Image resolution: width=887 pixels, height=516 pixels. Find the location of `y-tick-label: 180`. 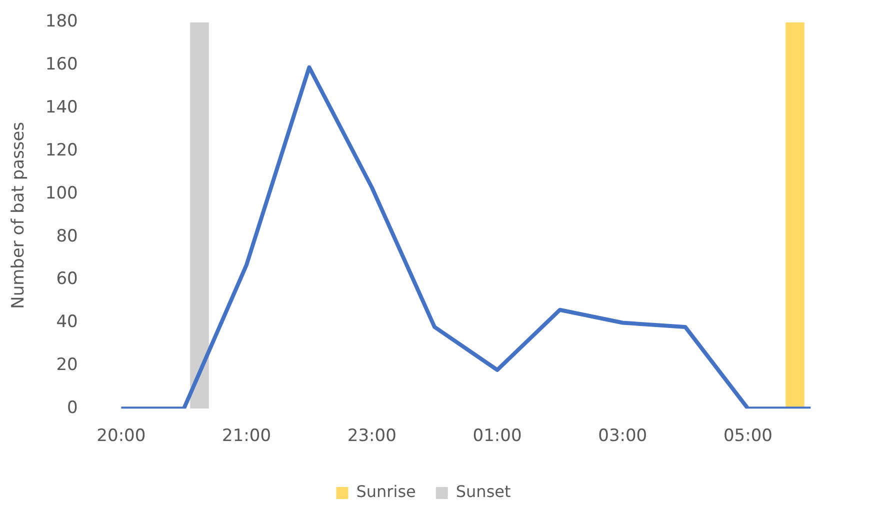

y-tick-label: 180 is located at coordinates (61, 22).